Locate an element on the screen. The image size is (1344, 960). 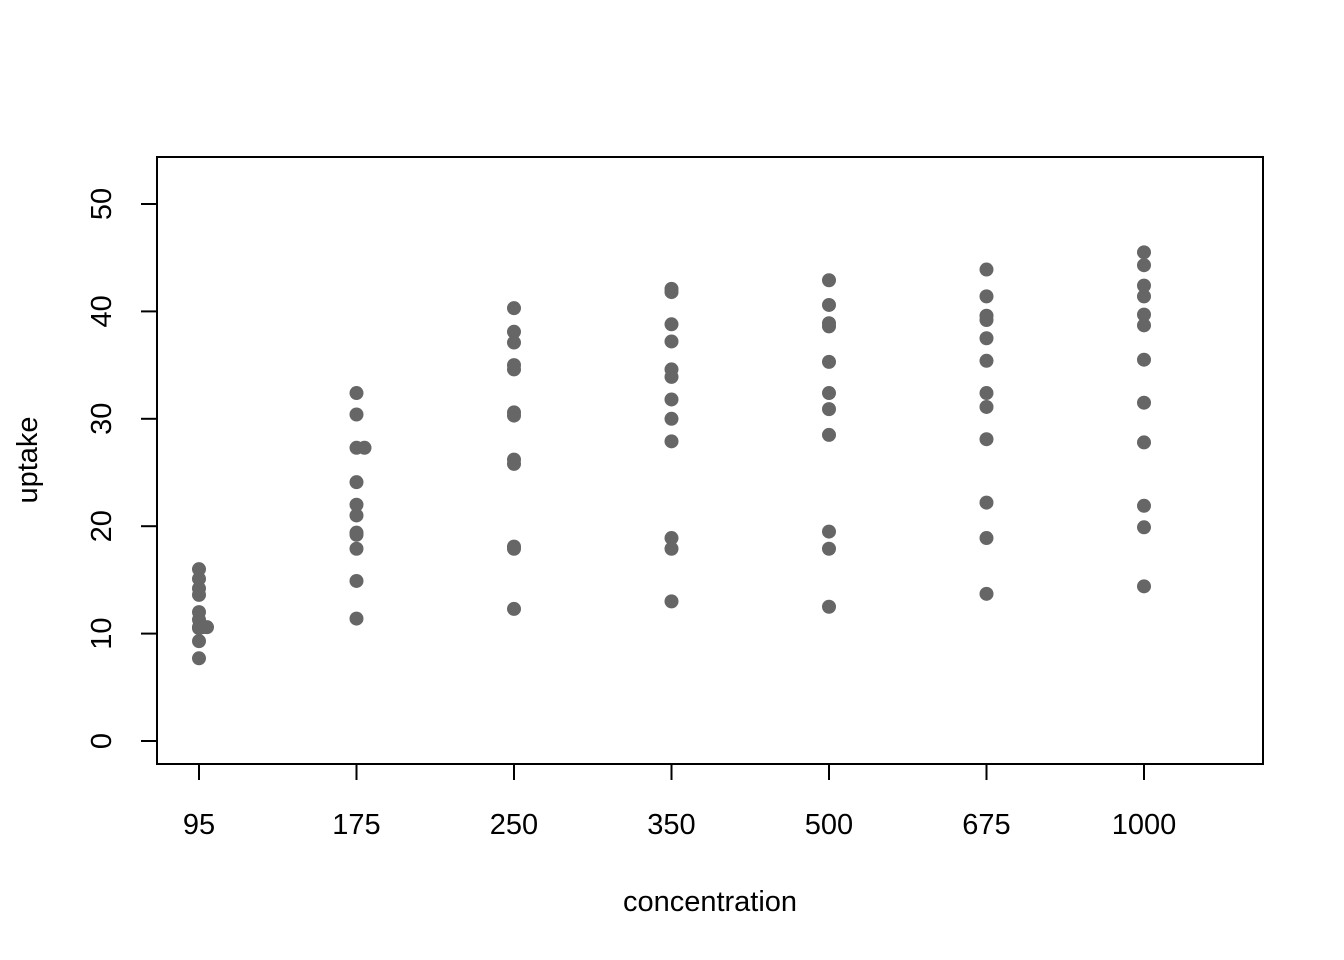
y-tick-label: 30 is located at coordinates (102, 419).